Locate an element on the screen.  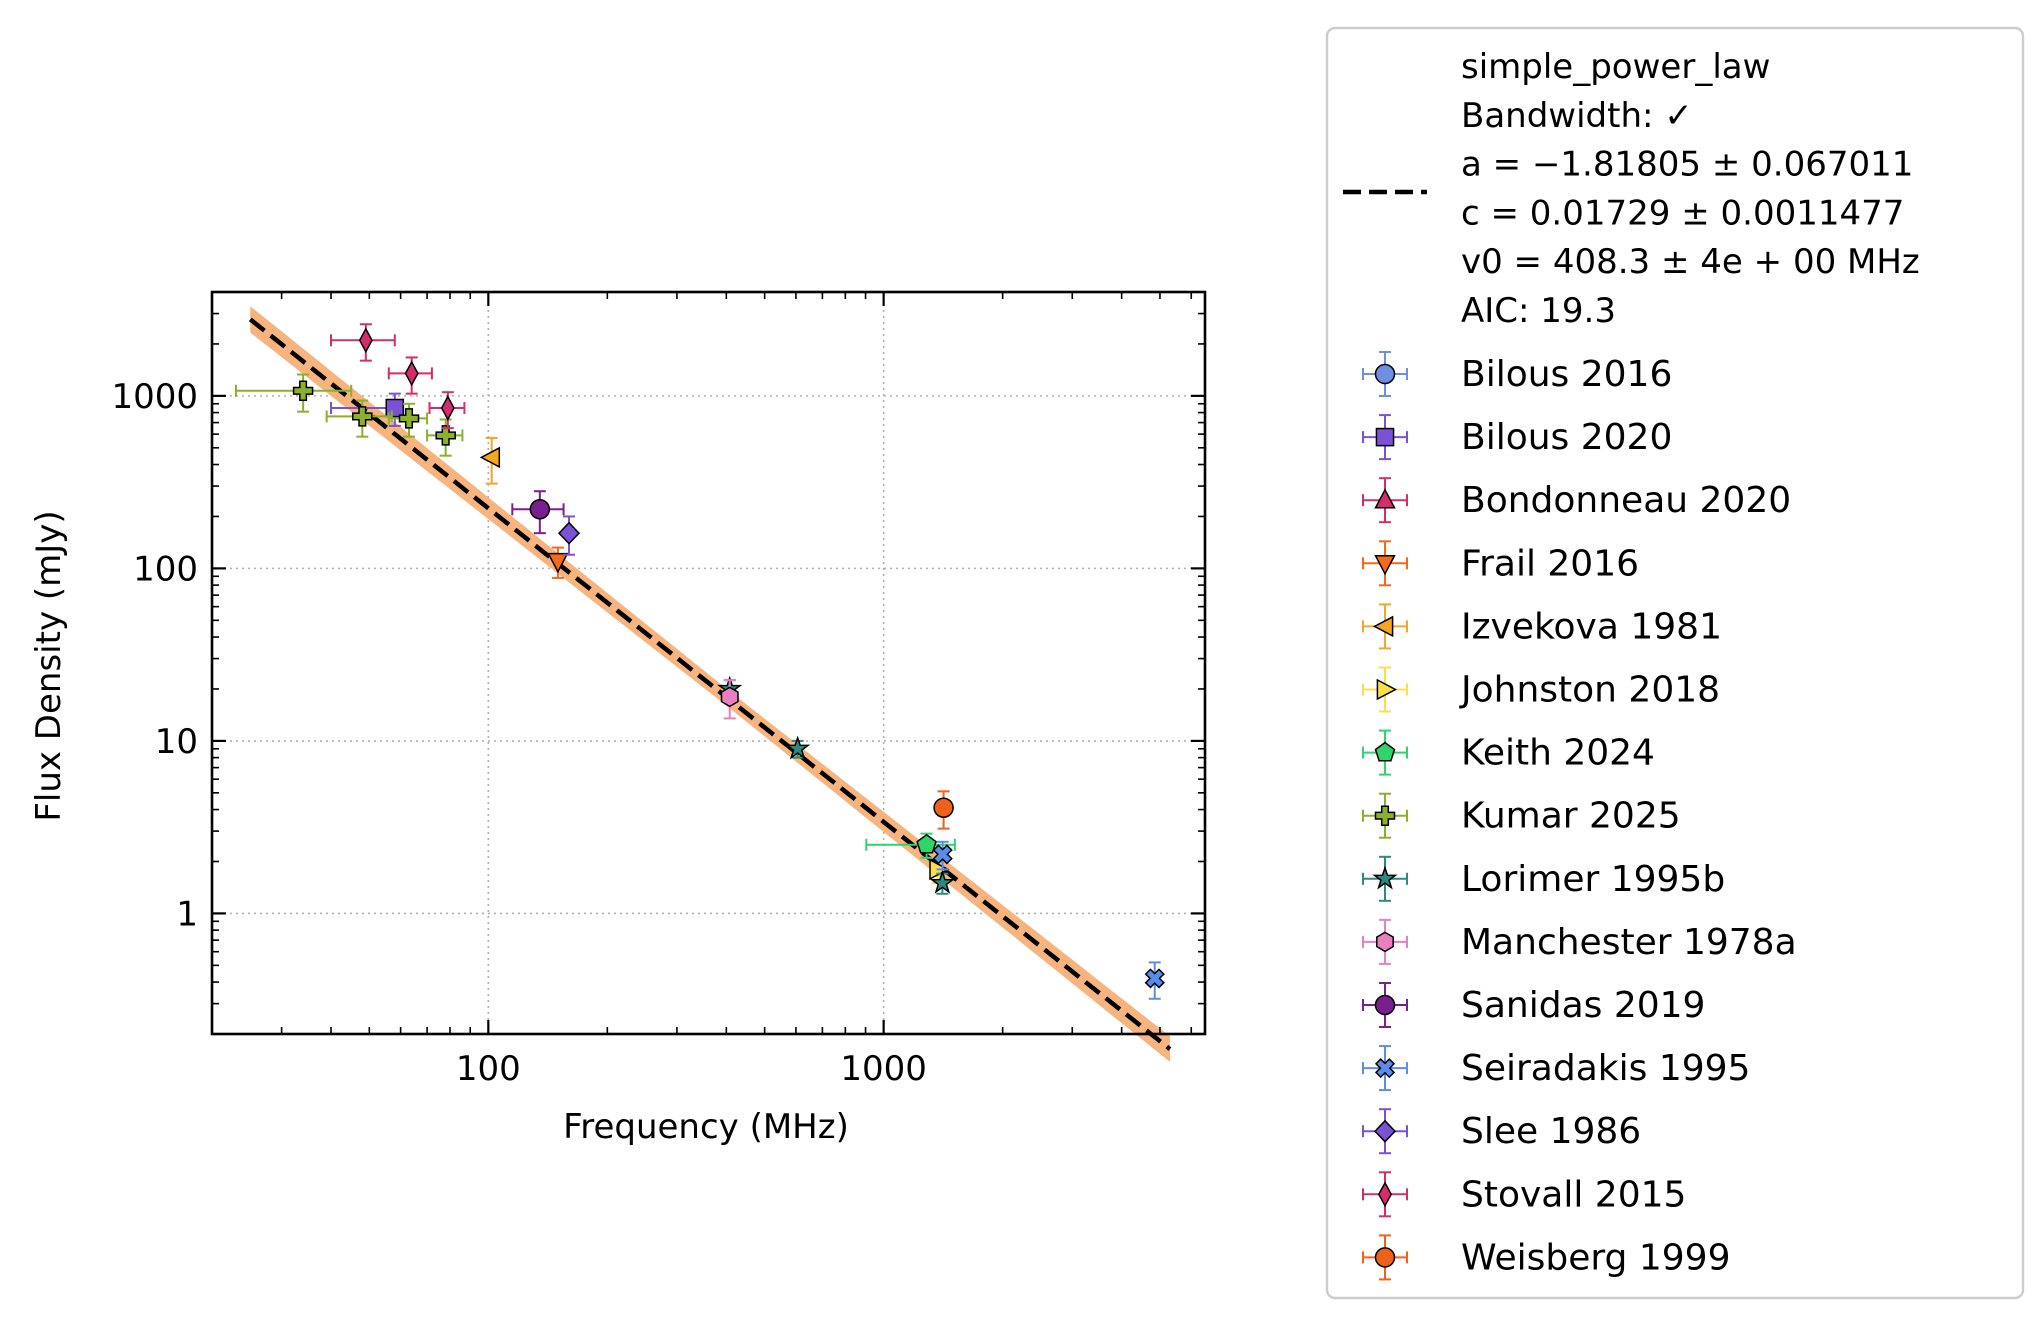
series-frail-2016 is located at coordinates (558, 562).